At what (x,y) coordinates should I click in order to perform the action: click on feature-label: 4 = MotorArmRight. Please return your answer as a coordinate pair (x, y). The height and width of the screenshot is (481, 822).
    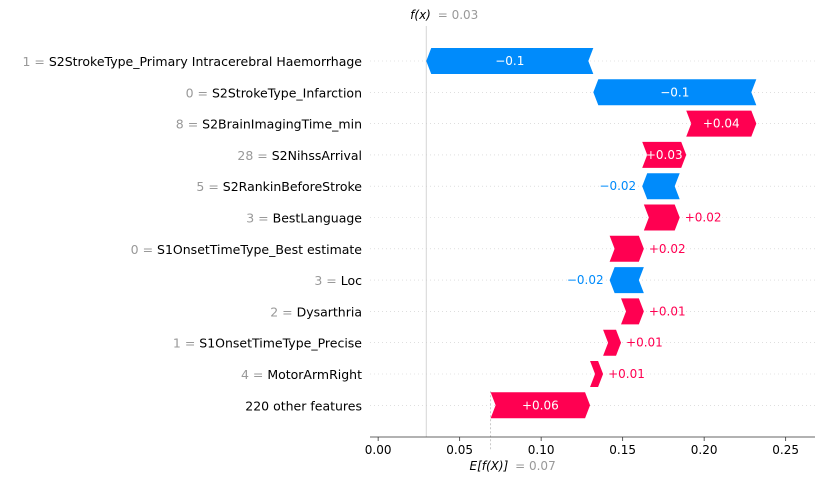
    Looking at the image, I should click on (301, 374).